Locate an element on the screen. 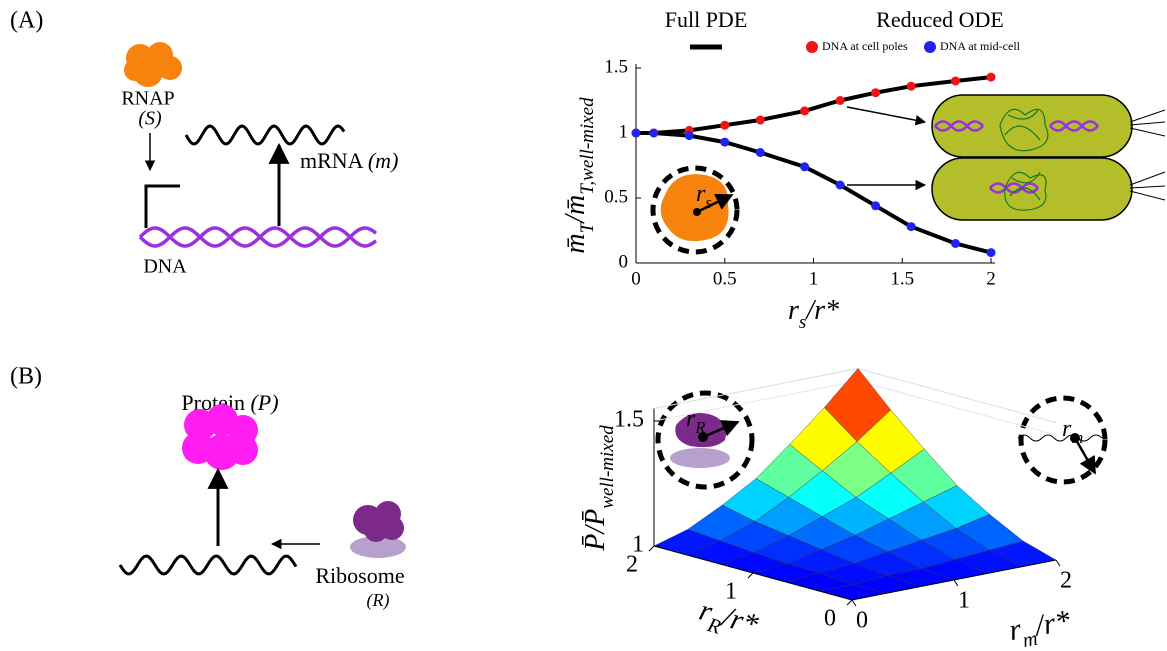 This screenshot has width=1167, height=651. ribosome-symbol: (R) is located at coordinates (378, 600).